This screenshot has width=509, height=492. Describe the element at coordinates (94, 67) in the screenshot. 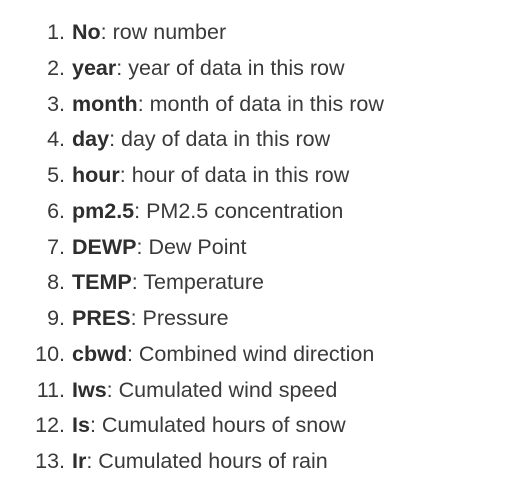

I see `item-term: year` at that location.